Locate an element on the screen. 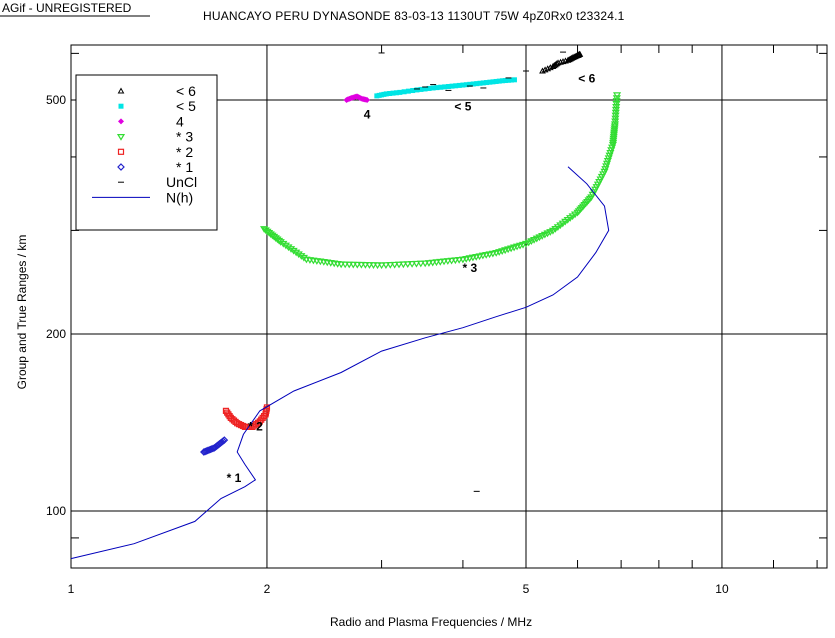 This screenshot has height=638, width=835. legend-label: * 1 is located at coordinates (184, 167).